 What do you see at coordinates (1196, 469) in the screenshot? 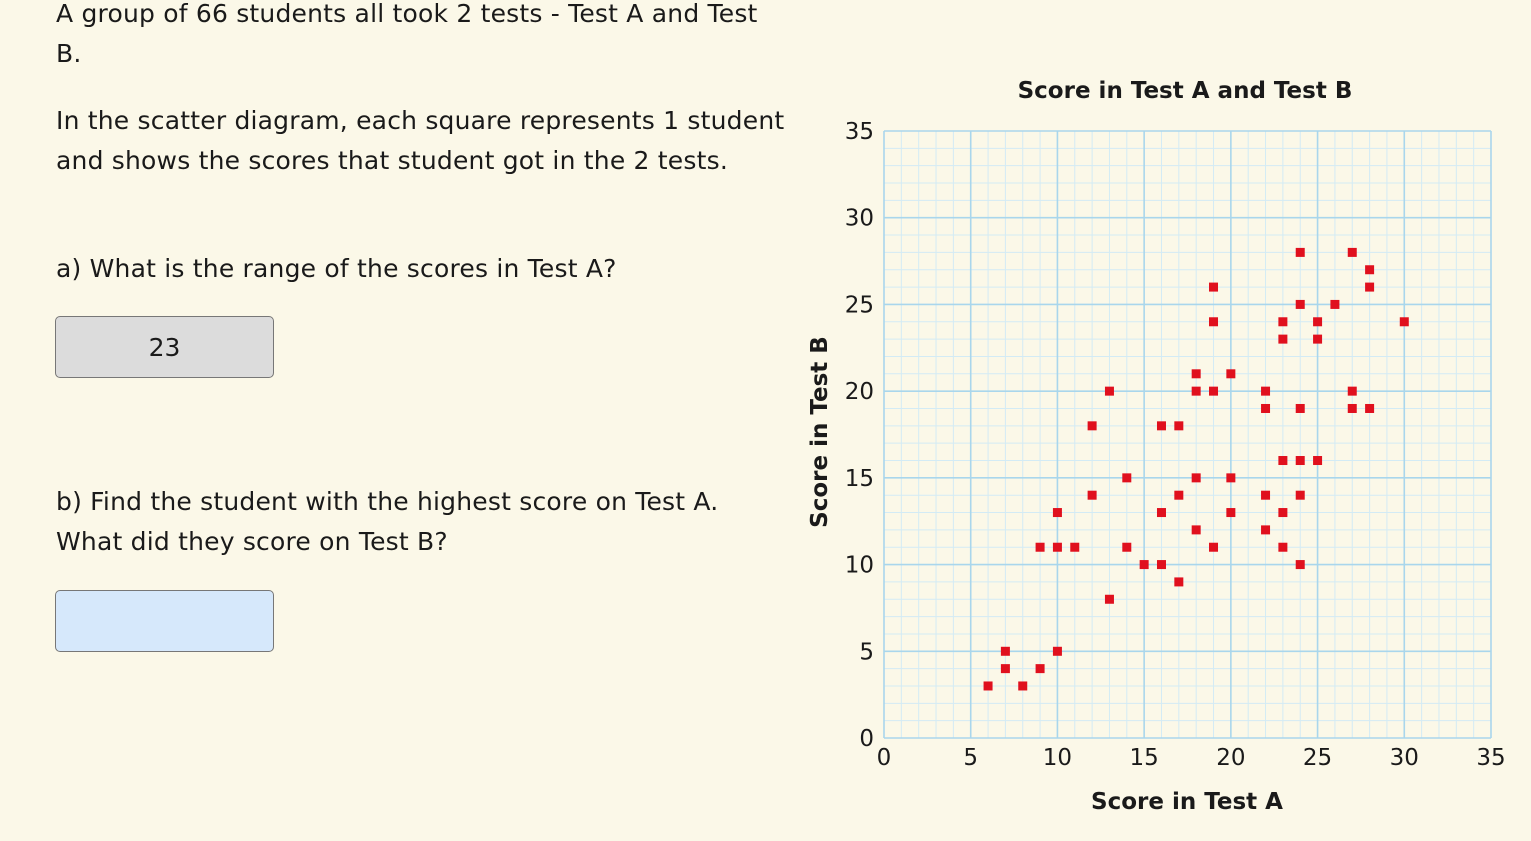
I see `data-points` at bounding box center [1196, 469].